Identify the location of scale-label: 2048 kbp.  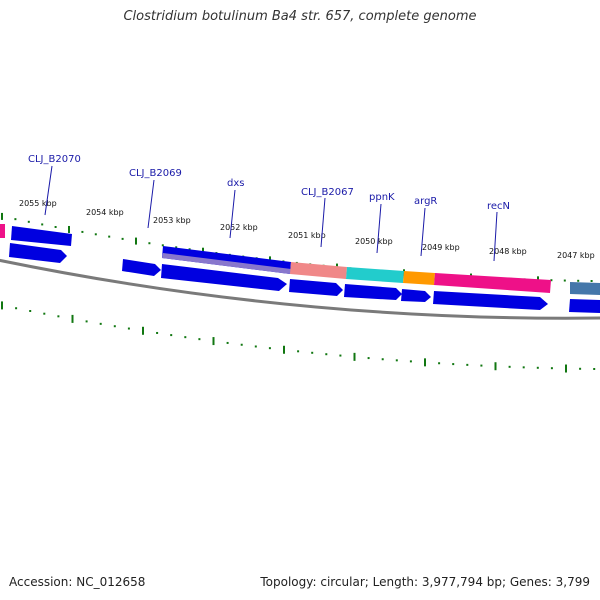
(508, 251).